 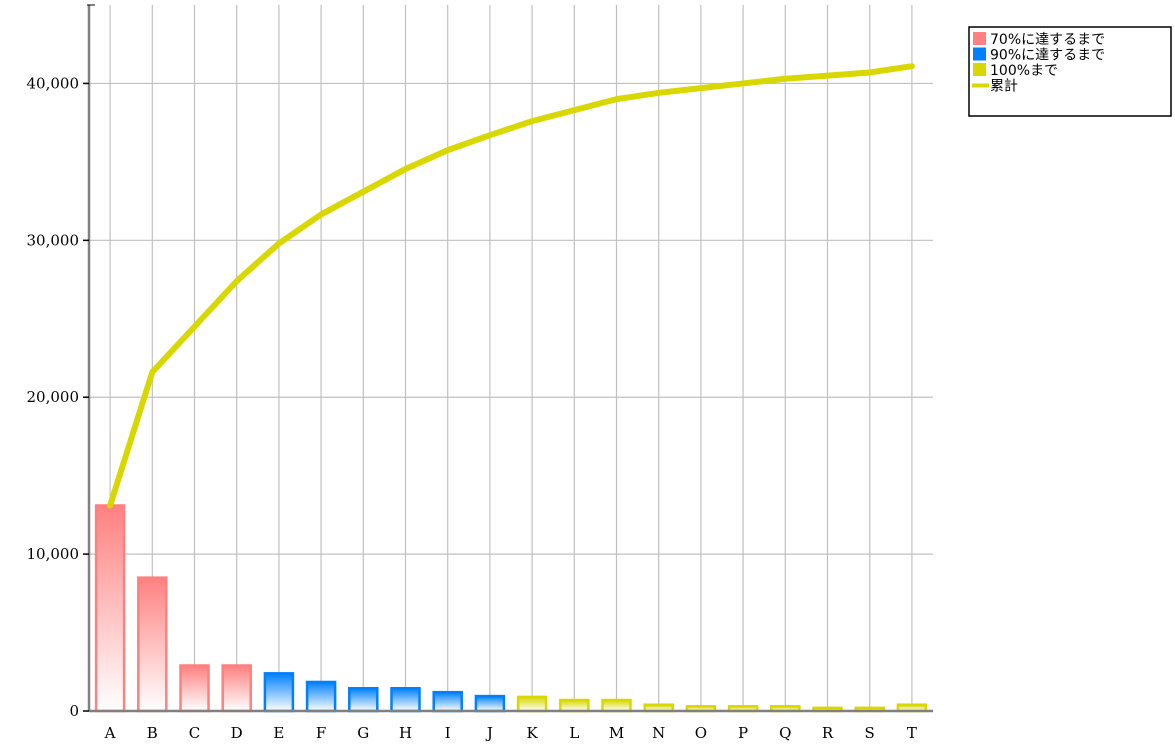 What do you see at coordinates (405, 700) in the screenshot?
I see `bar-H` at bounding box center [405, 700].